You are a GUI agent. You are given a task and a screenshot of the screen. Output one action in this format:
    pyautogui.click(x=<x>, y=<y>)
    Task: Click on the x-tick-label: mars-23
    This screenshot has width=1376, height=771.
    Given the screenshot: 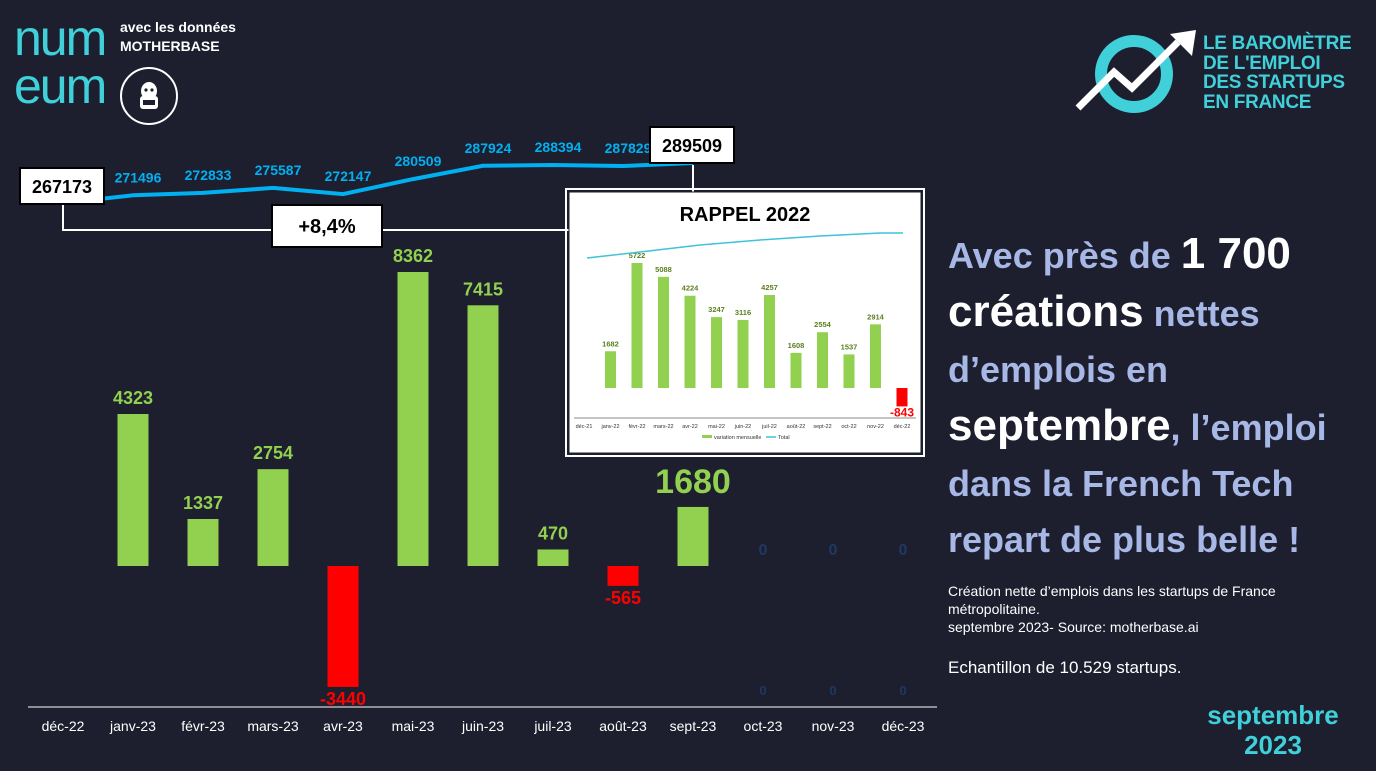 What is the action you would take?
    pyautogui.click(x=273, y=726)
    